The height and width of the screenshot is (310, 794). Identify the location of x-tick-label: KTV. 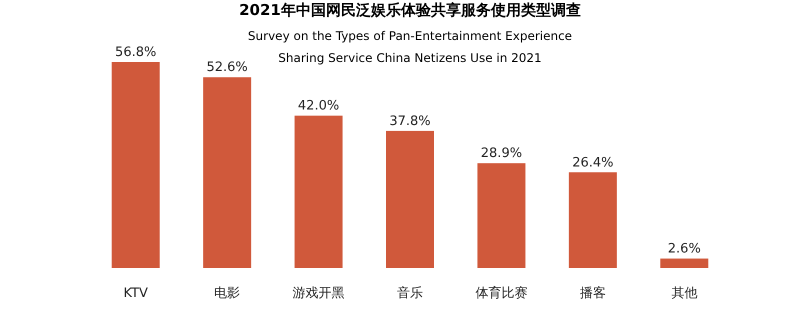
(136, 293).